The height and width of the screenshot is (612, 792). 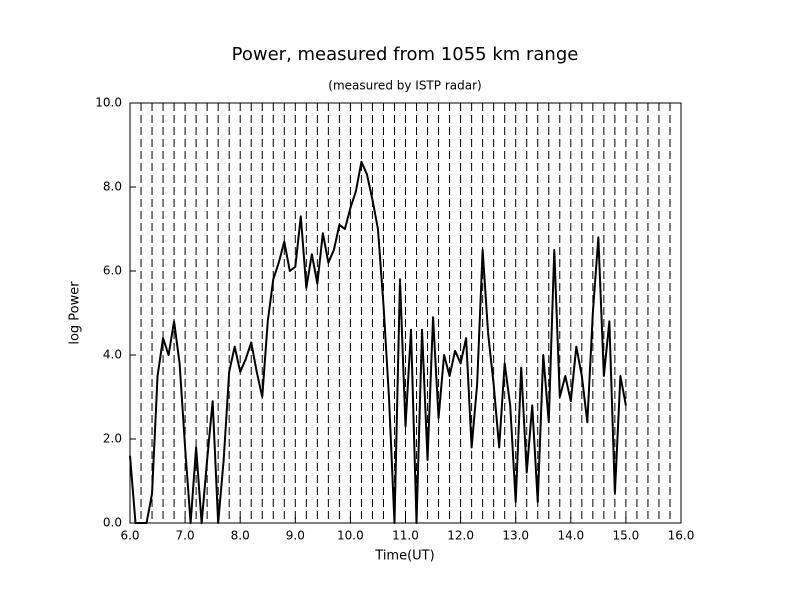 I want to click on x-tick-label: 6.0, so click(x=129, y=536).